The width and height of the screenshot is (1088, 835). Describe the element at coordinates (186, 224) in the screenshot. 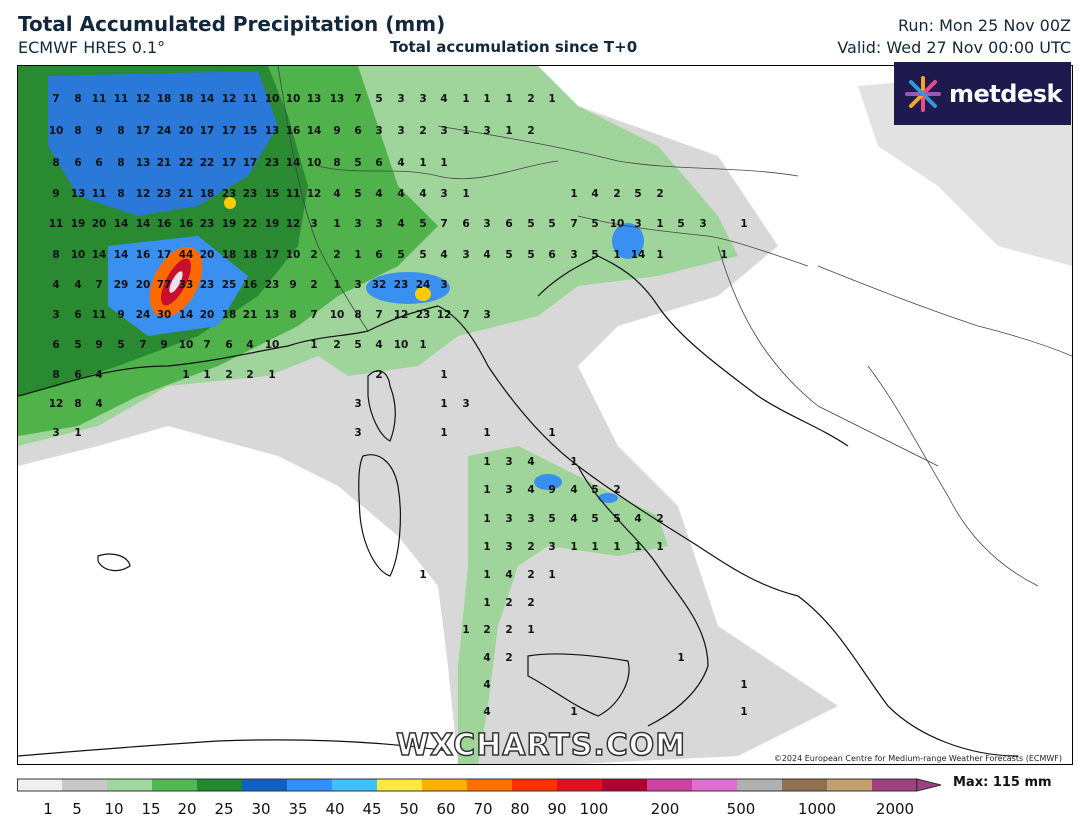

I see `precip-value-label: 16` at that location.